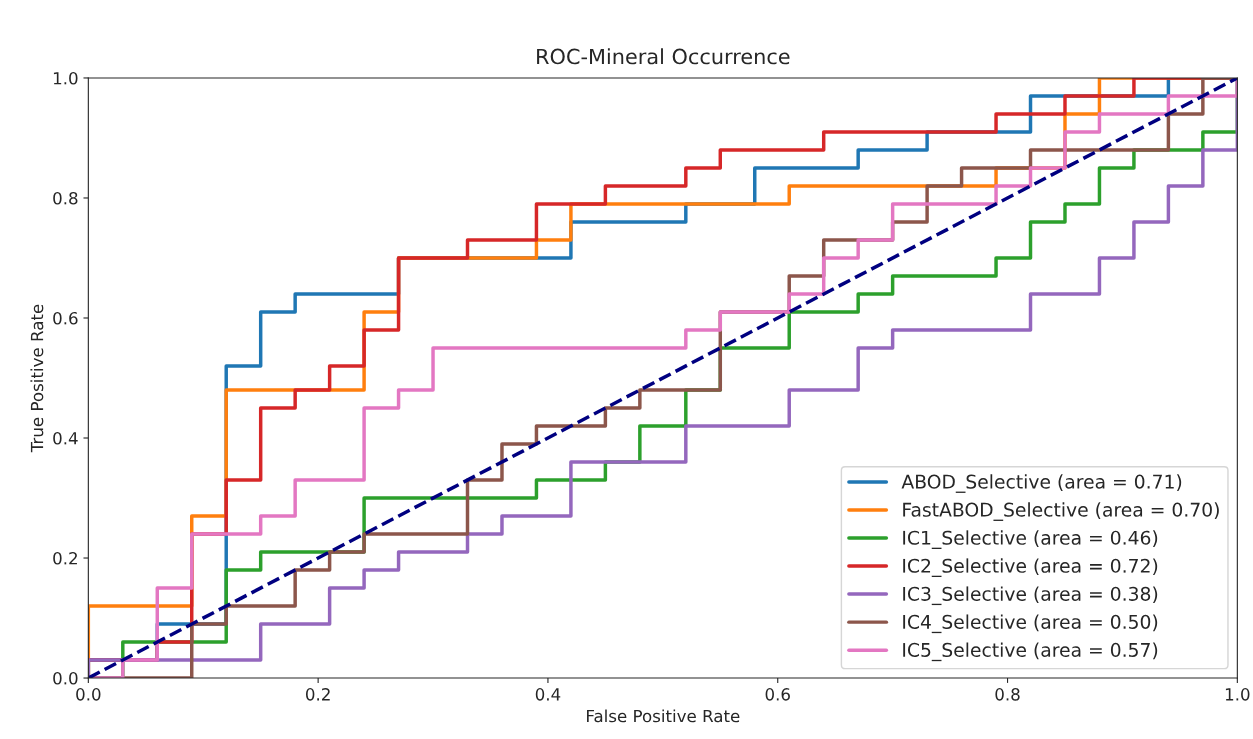 The image size is (1253, 739). What do you see at coordinates (777, 694) in the screenshot?
I see `x-tick-label: 0.6` at bounding box center [777, 694].